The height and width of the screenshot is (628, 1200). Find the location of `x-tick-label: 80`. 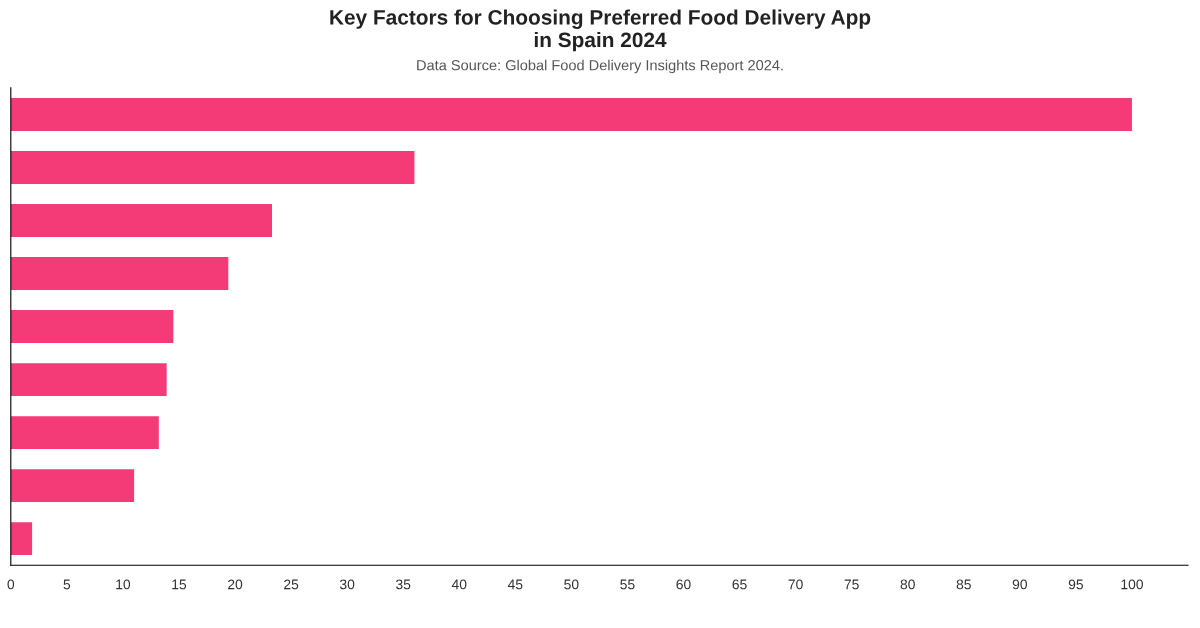

x-tick-label: 80 is located at coordinates (907, 584).